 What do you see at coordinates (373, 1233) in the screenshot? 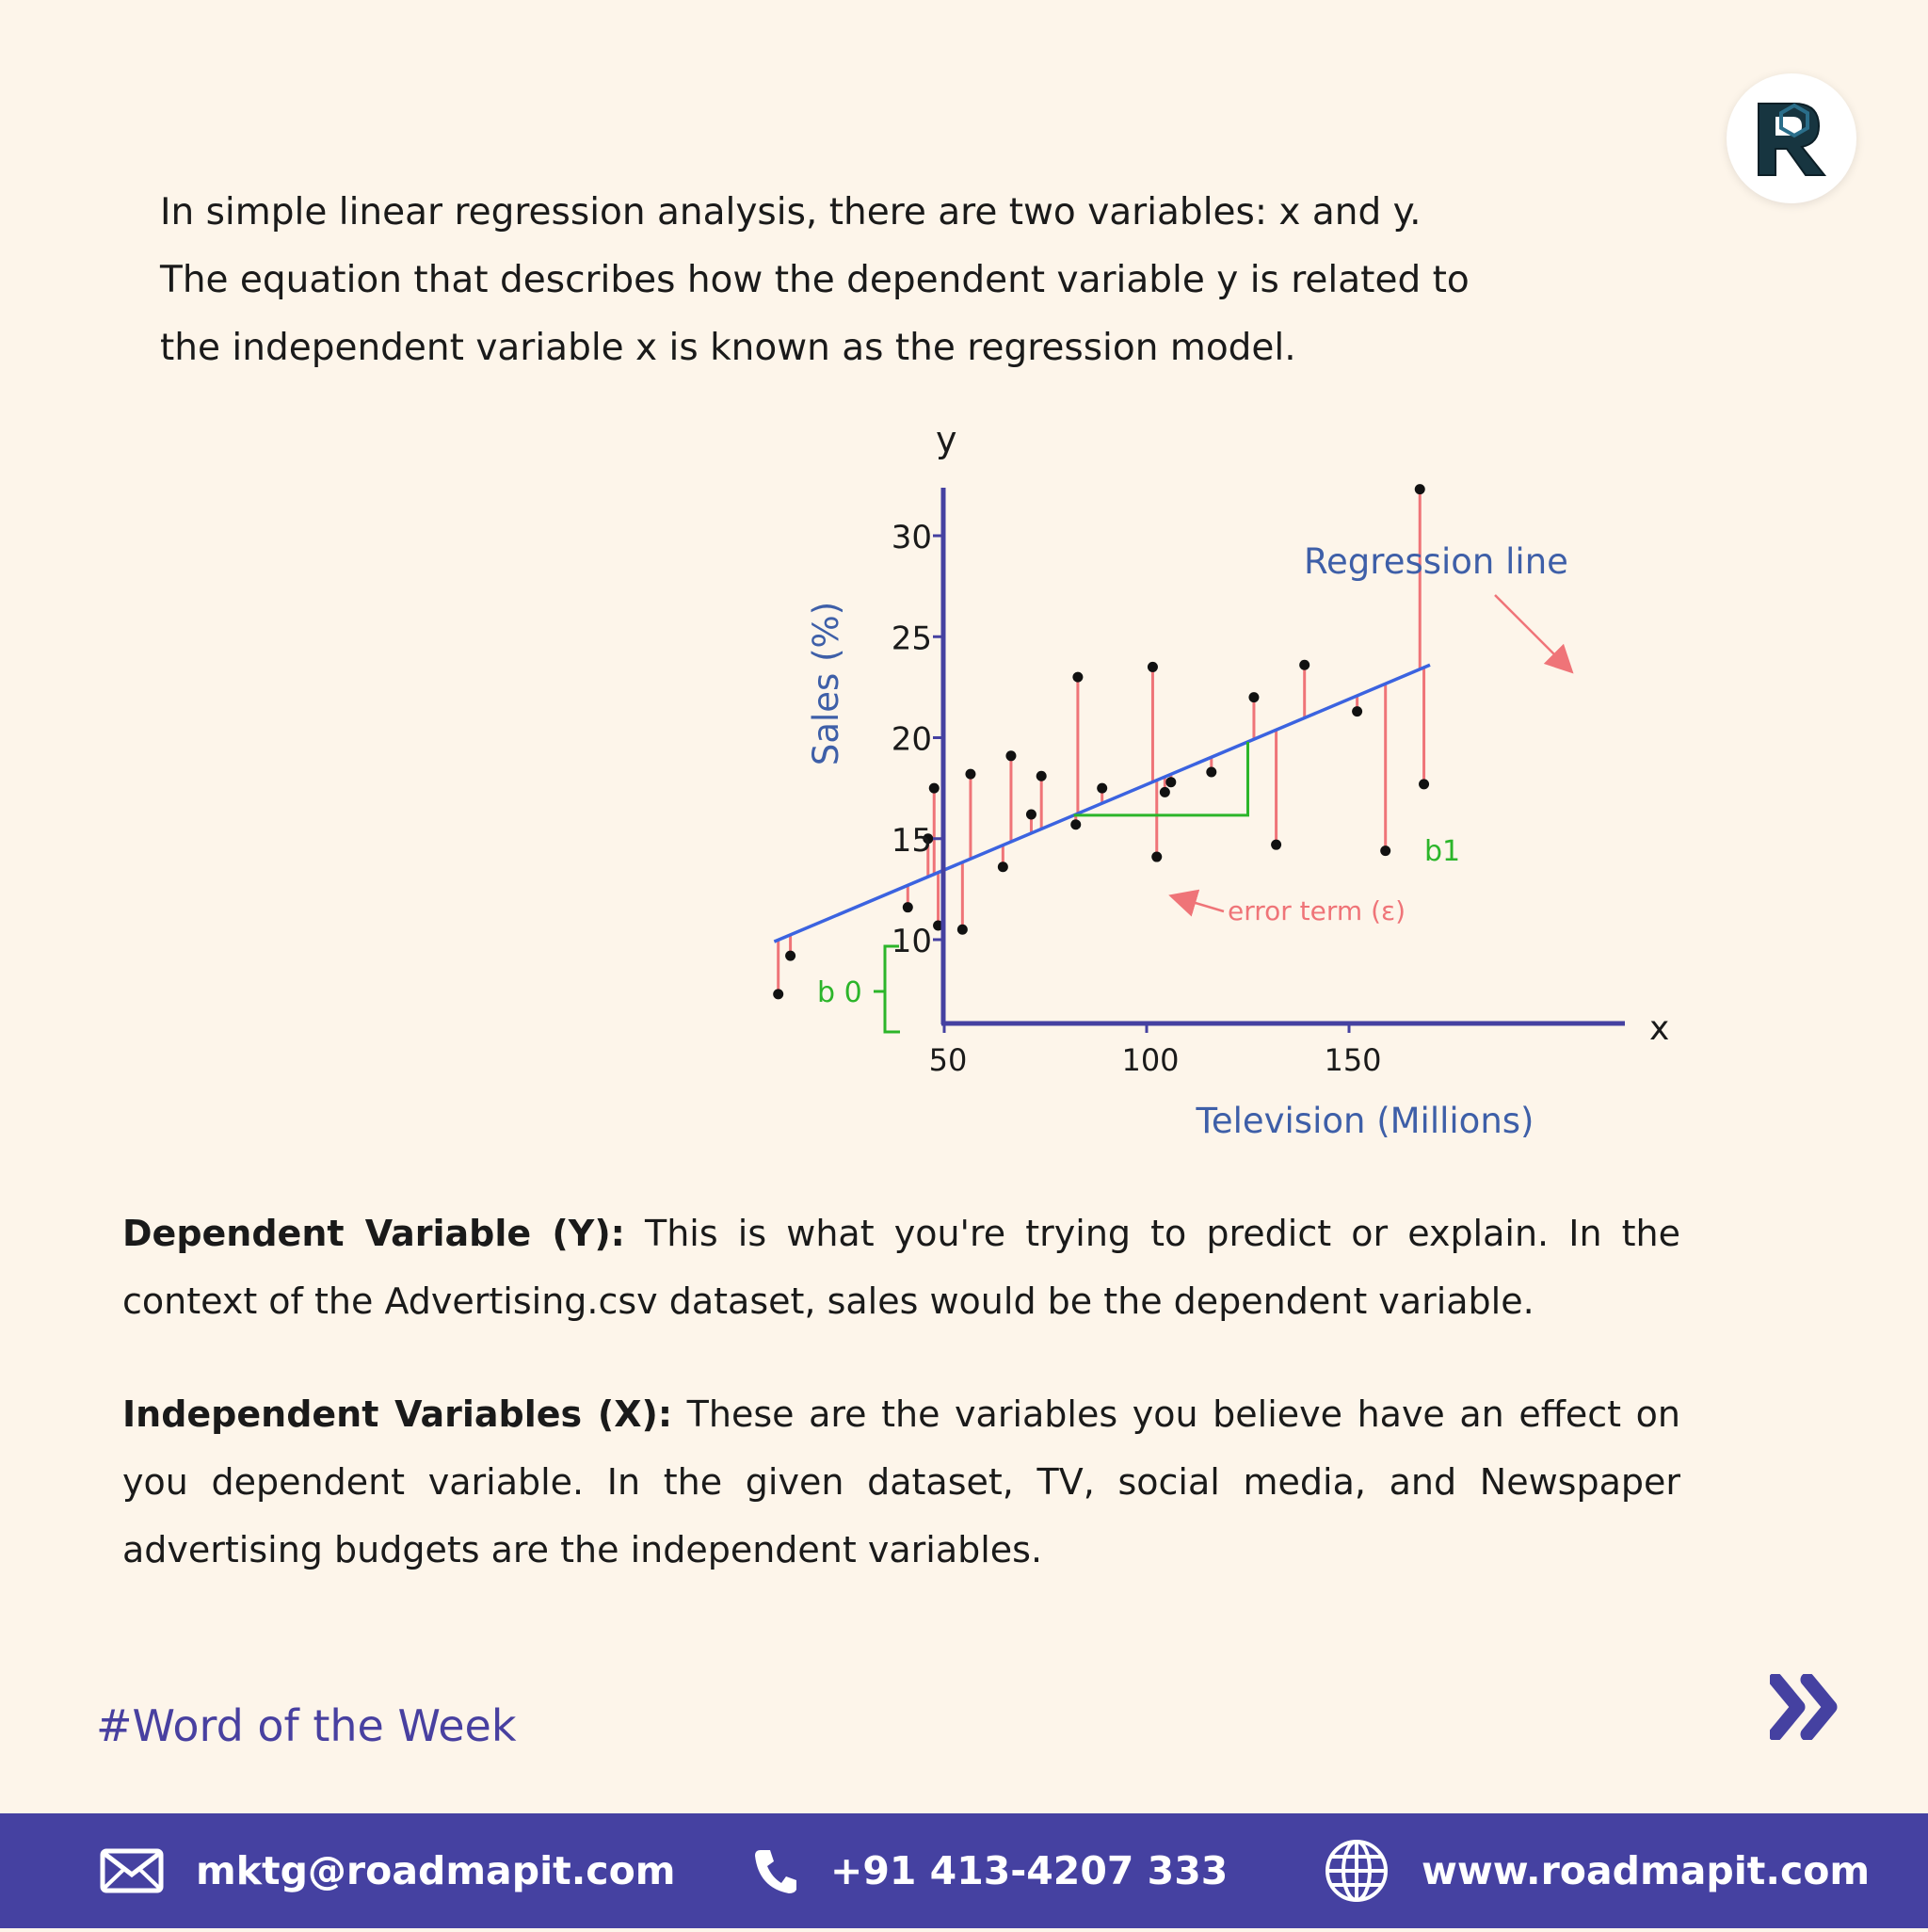
I see `dependent-variable-term: Dependent Variable (Y):` at bounding box center [373, 1233].